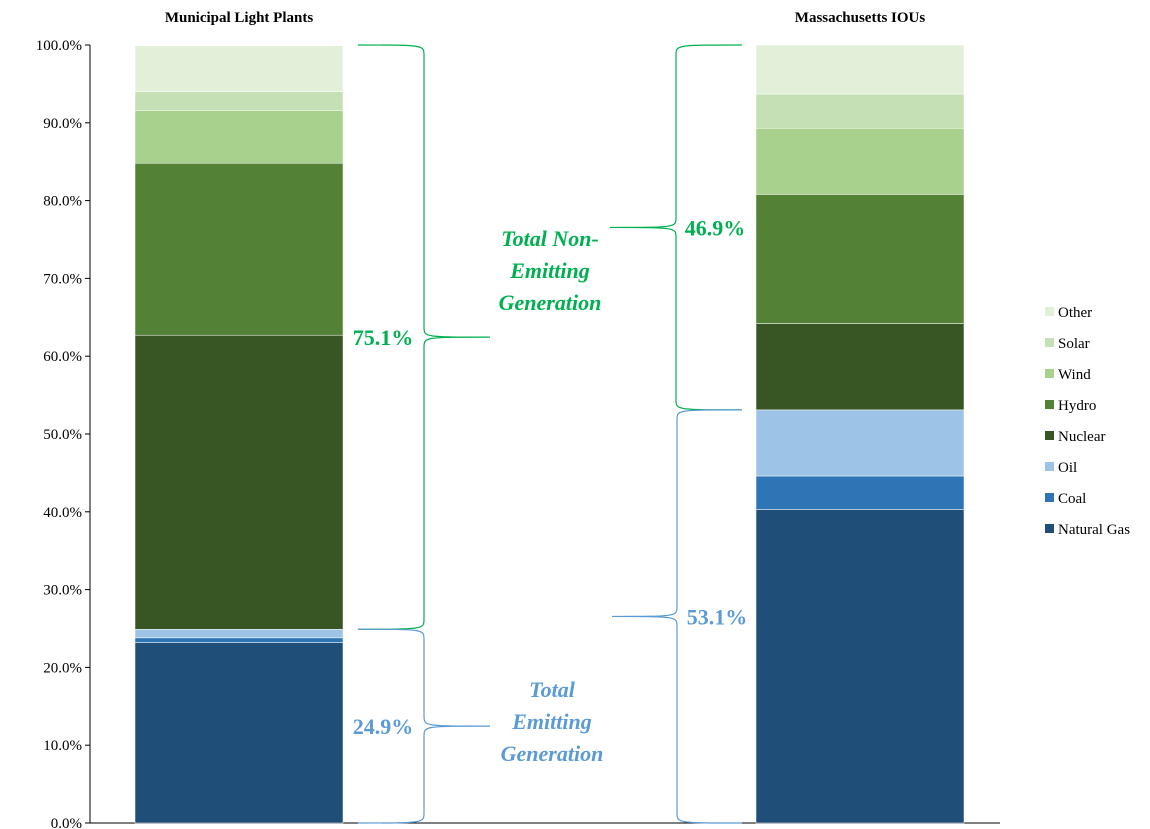  Describe the element at coordinates (551, 721) in the screenshot. I see `emitting-label: Emitting` at that location.